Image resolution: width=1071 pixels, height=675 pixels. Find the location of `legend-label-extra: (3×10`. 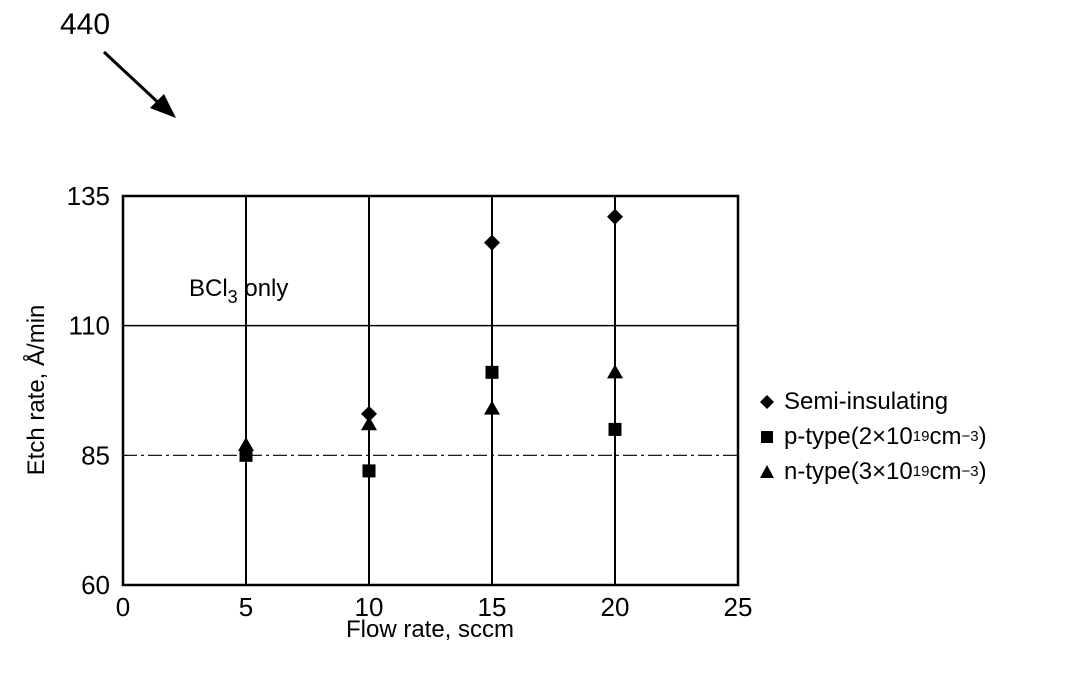

legend-label-extra: (3×10 is located at coordinates (881, 471).